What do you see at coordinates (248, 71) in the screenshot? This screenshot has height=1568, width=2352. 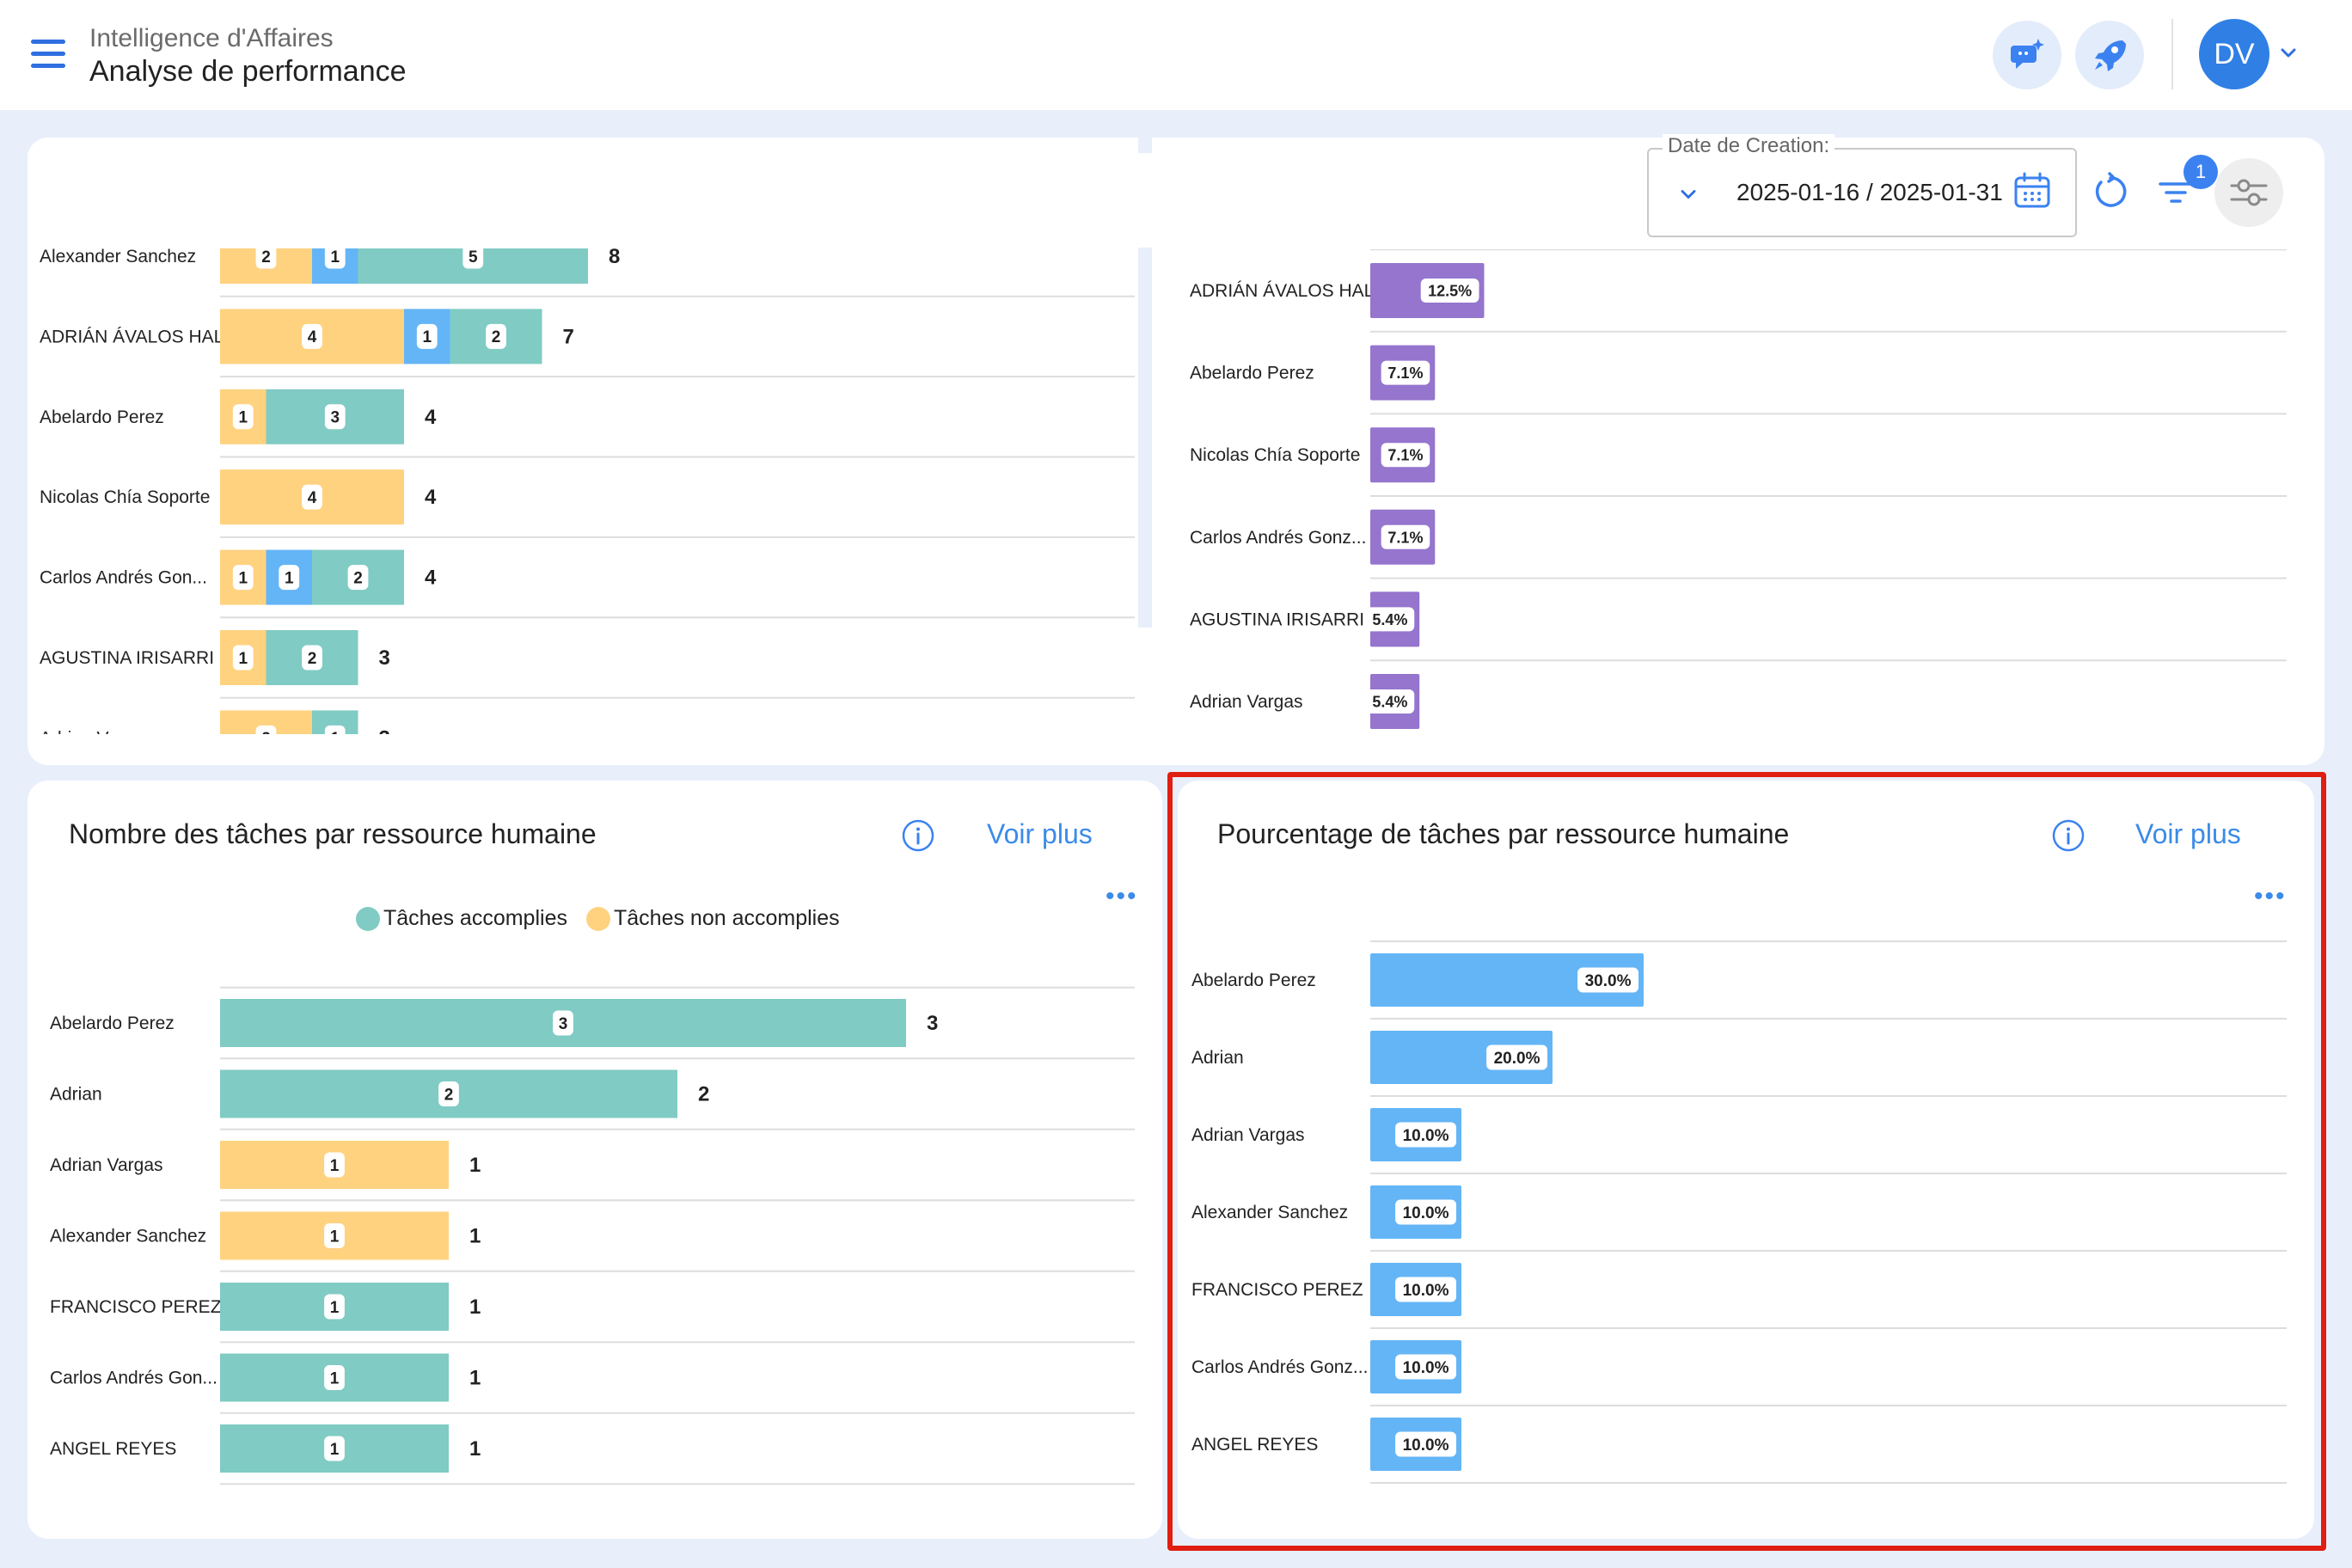 I see `page-title: Analyse de performance` at bounding box center [248, 71].